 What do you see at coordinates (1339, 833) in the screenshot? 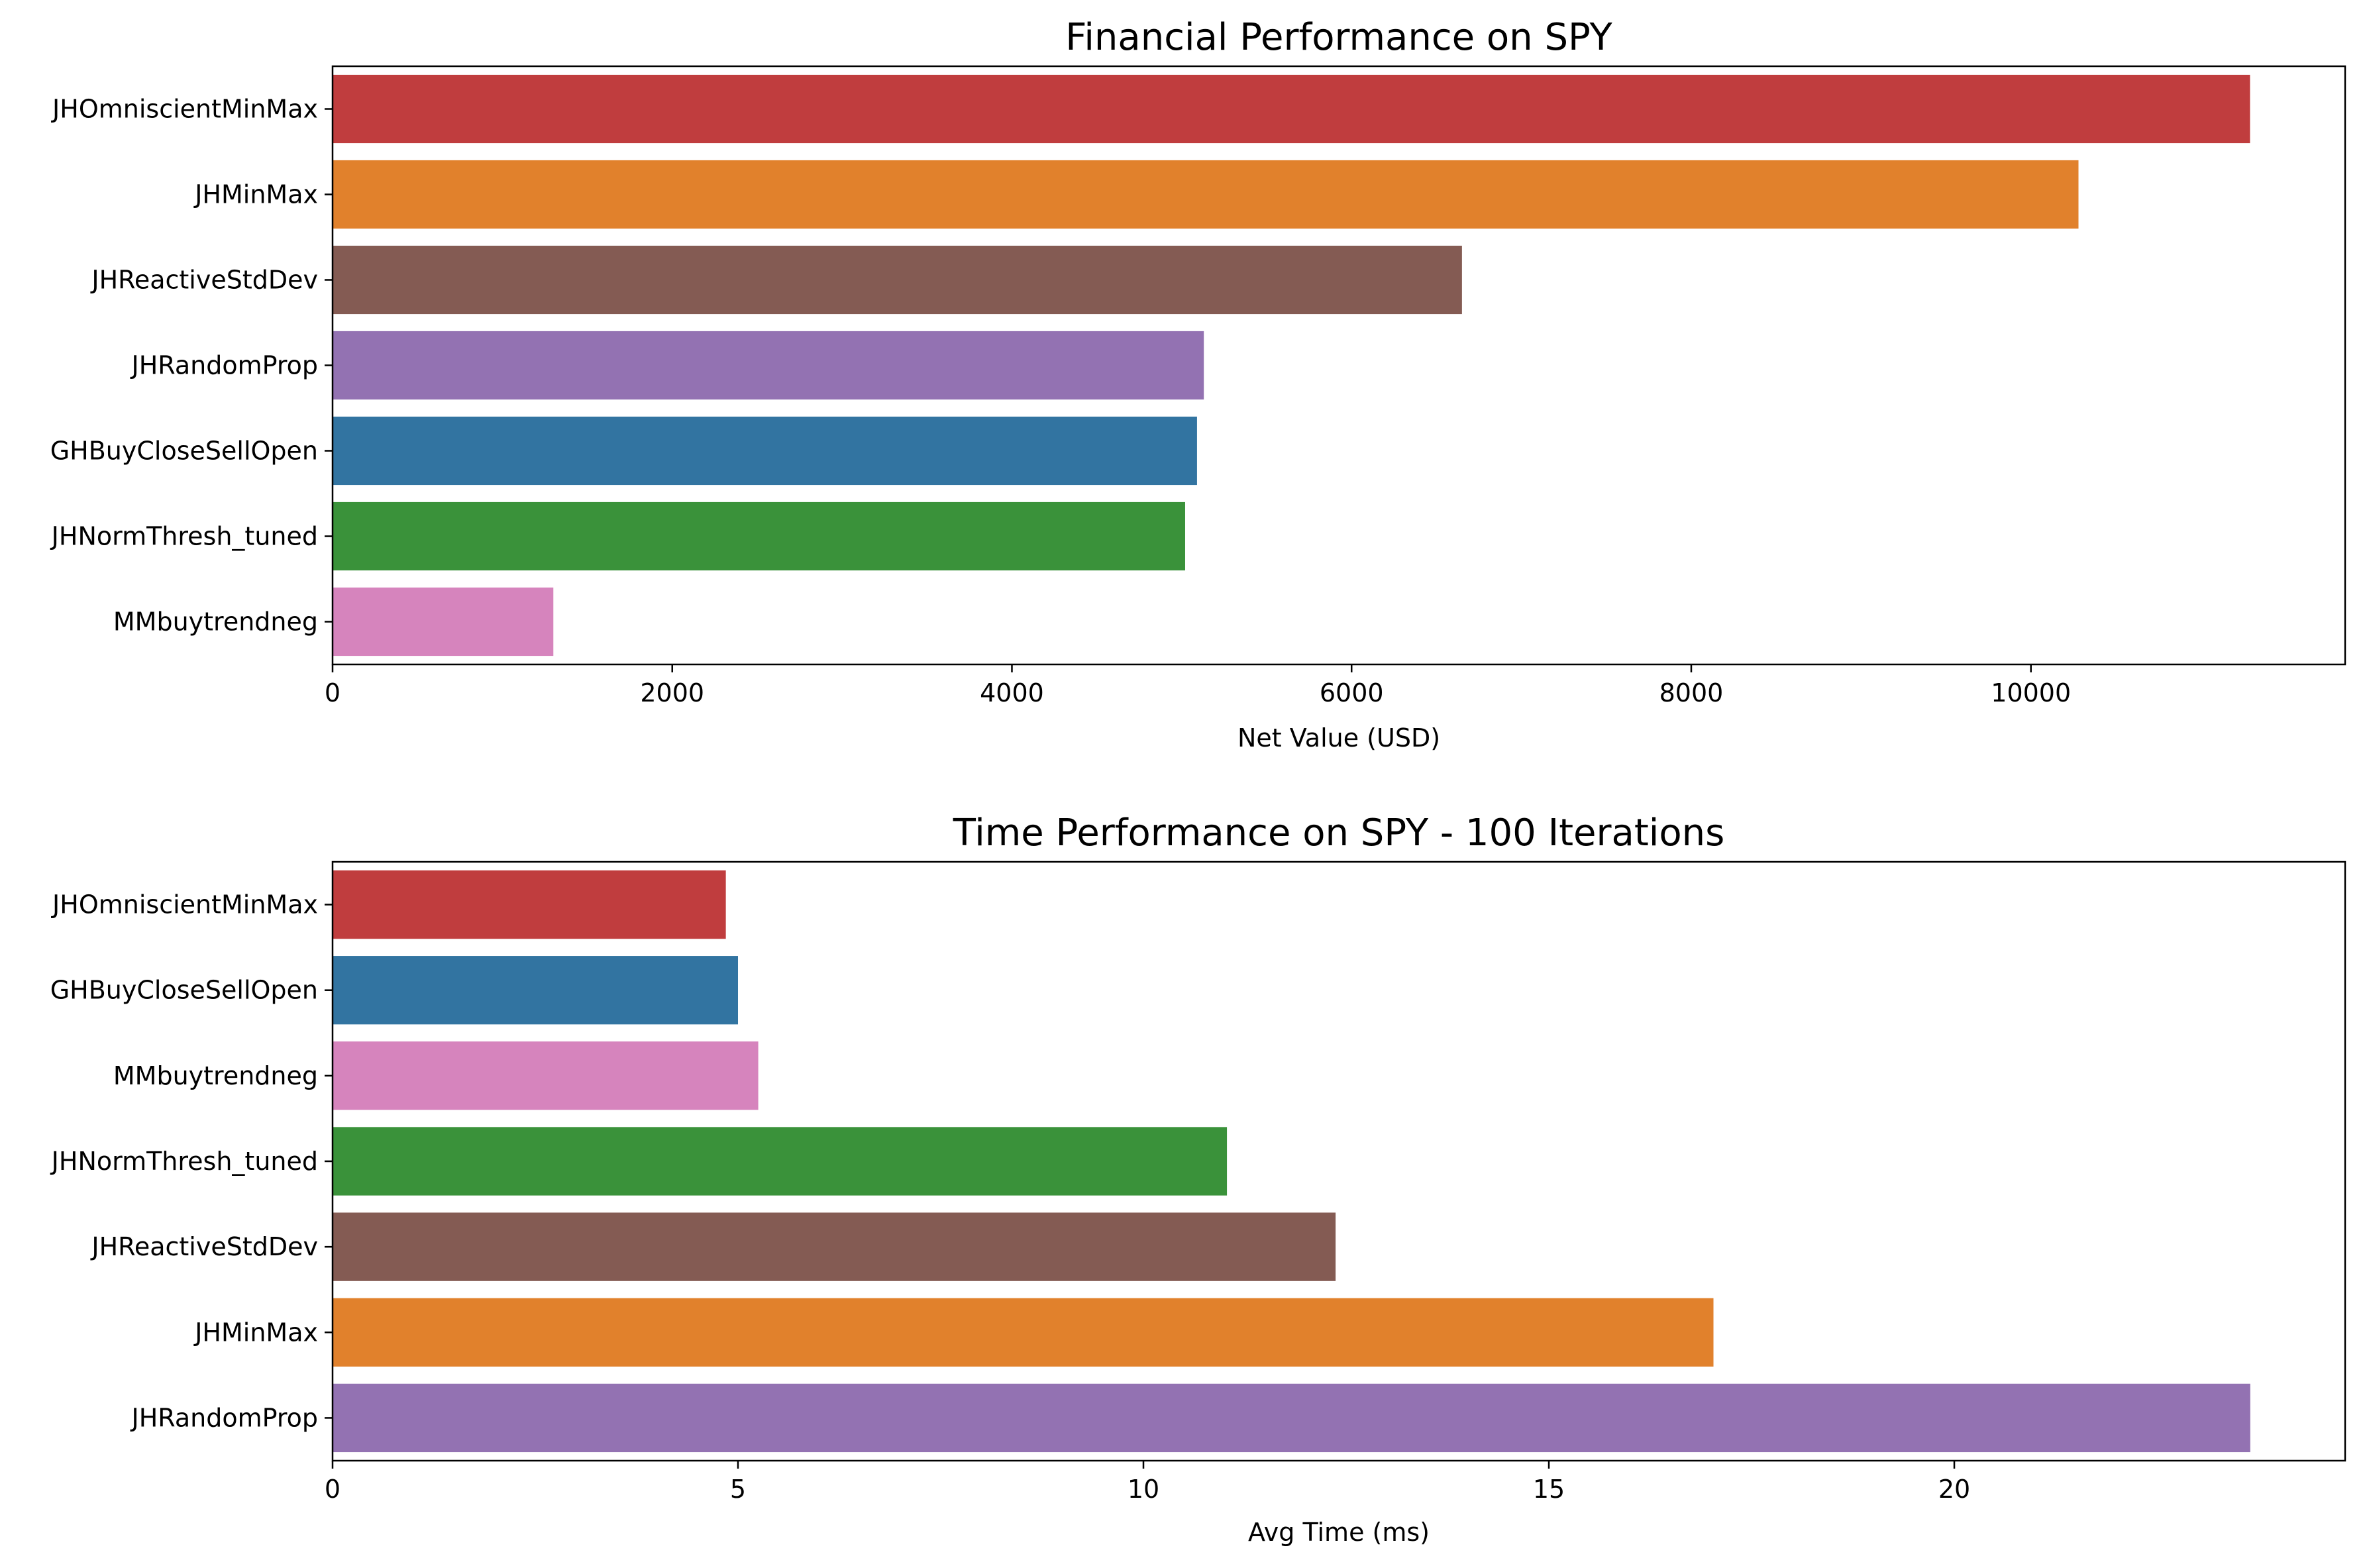
I see `chart-title: Time Performance on SPY - 100 Iterations` at bounding box center [1339, 833].